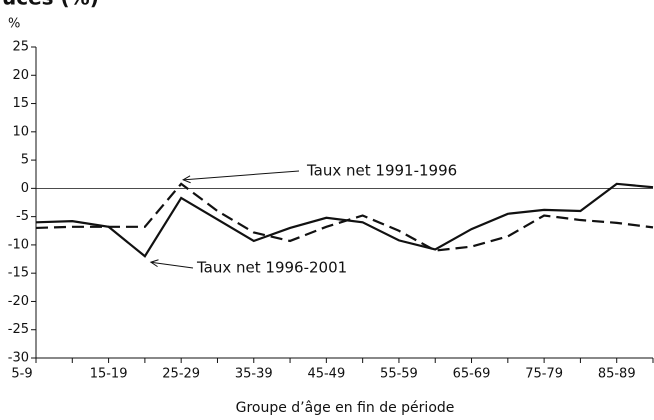 This screenshot has height=420, width=654. What do you see at coordinates (472, 374) in the screenshot?
I see `x-tick-label: 65-69` at bounding box center [472, 374].